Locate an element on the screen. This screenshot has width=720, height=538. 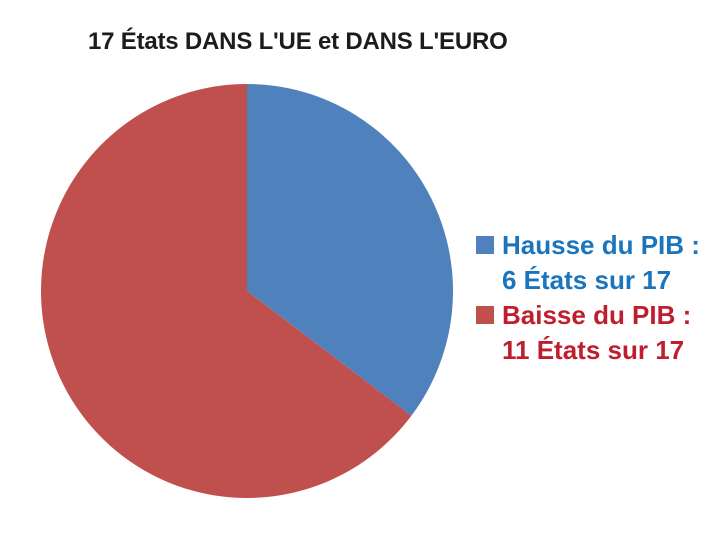
chart-title: 17 États DANS L'UE et DANS L'EURO is located at coordinates (298, 41).